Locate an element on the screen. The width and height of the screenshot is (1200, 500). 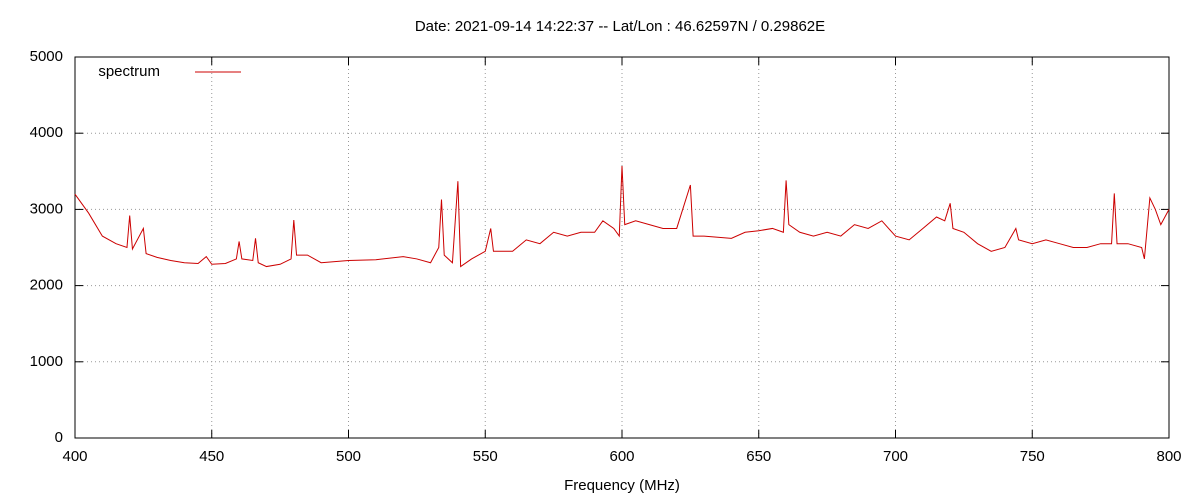
y-tick-label: 3000 is located at coordinates (46, 208).